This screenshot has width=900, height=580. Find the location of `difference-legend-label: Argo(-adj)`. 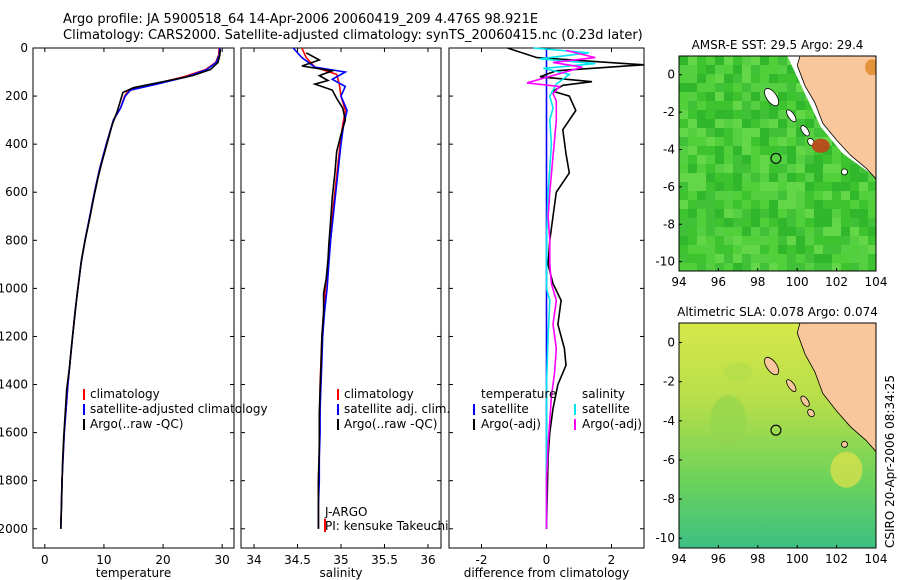

difference-legend-label: Argo(-adj) is located at coordinates (511, 424).